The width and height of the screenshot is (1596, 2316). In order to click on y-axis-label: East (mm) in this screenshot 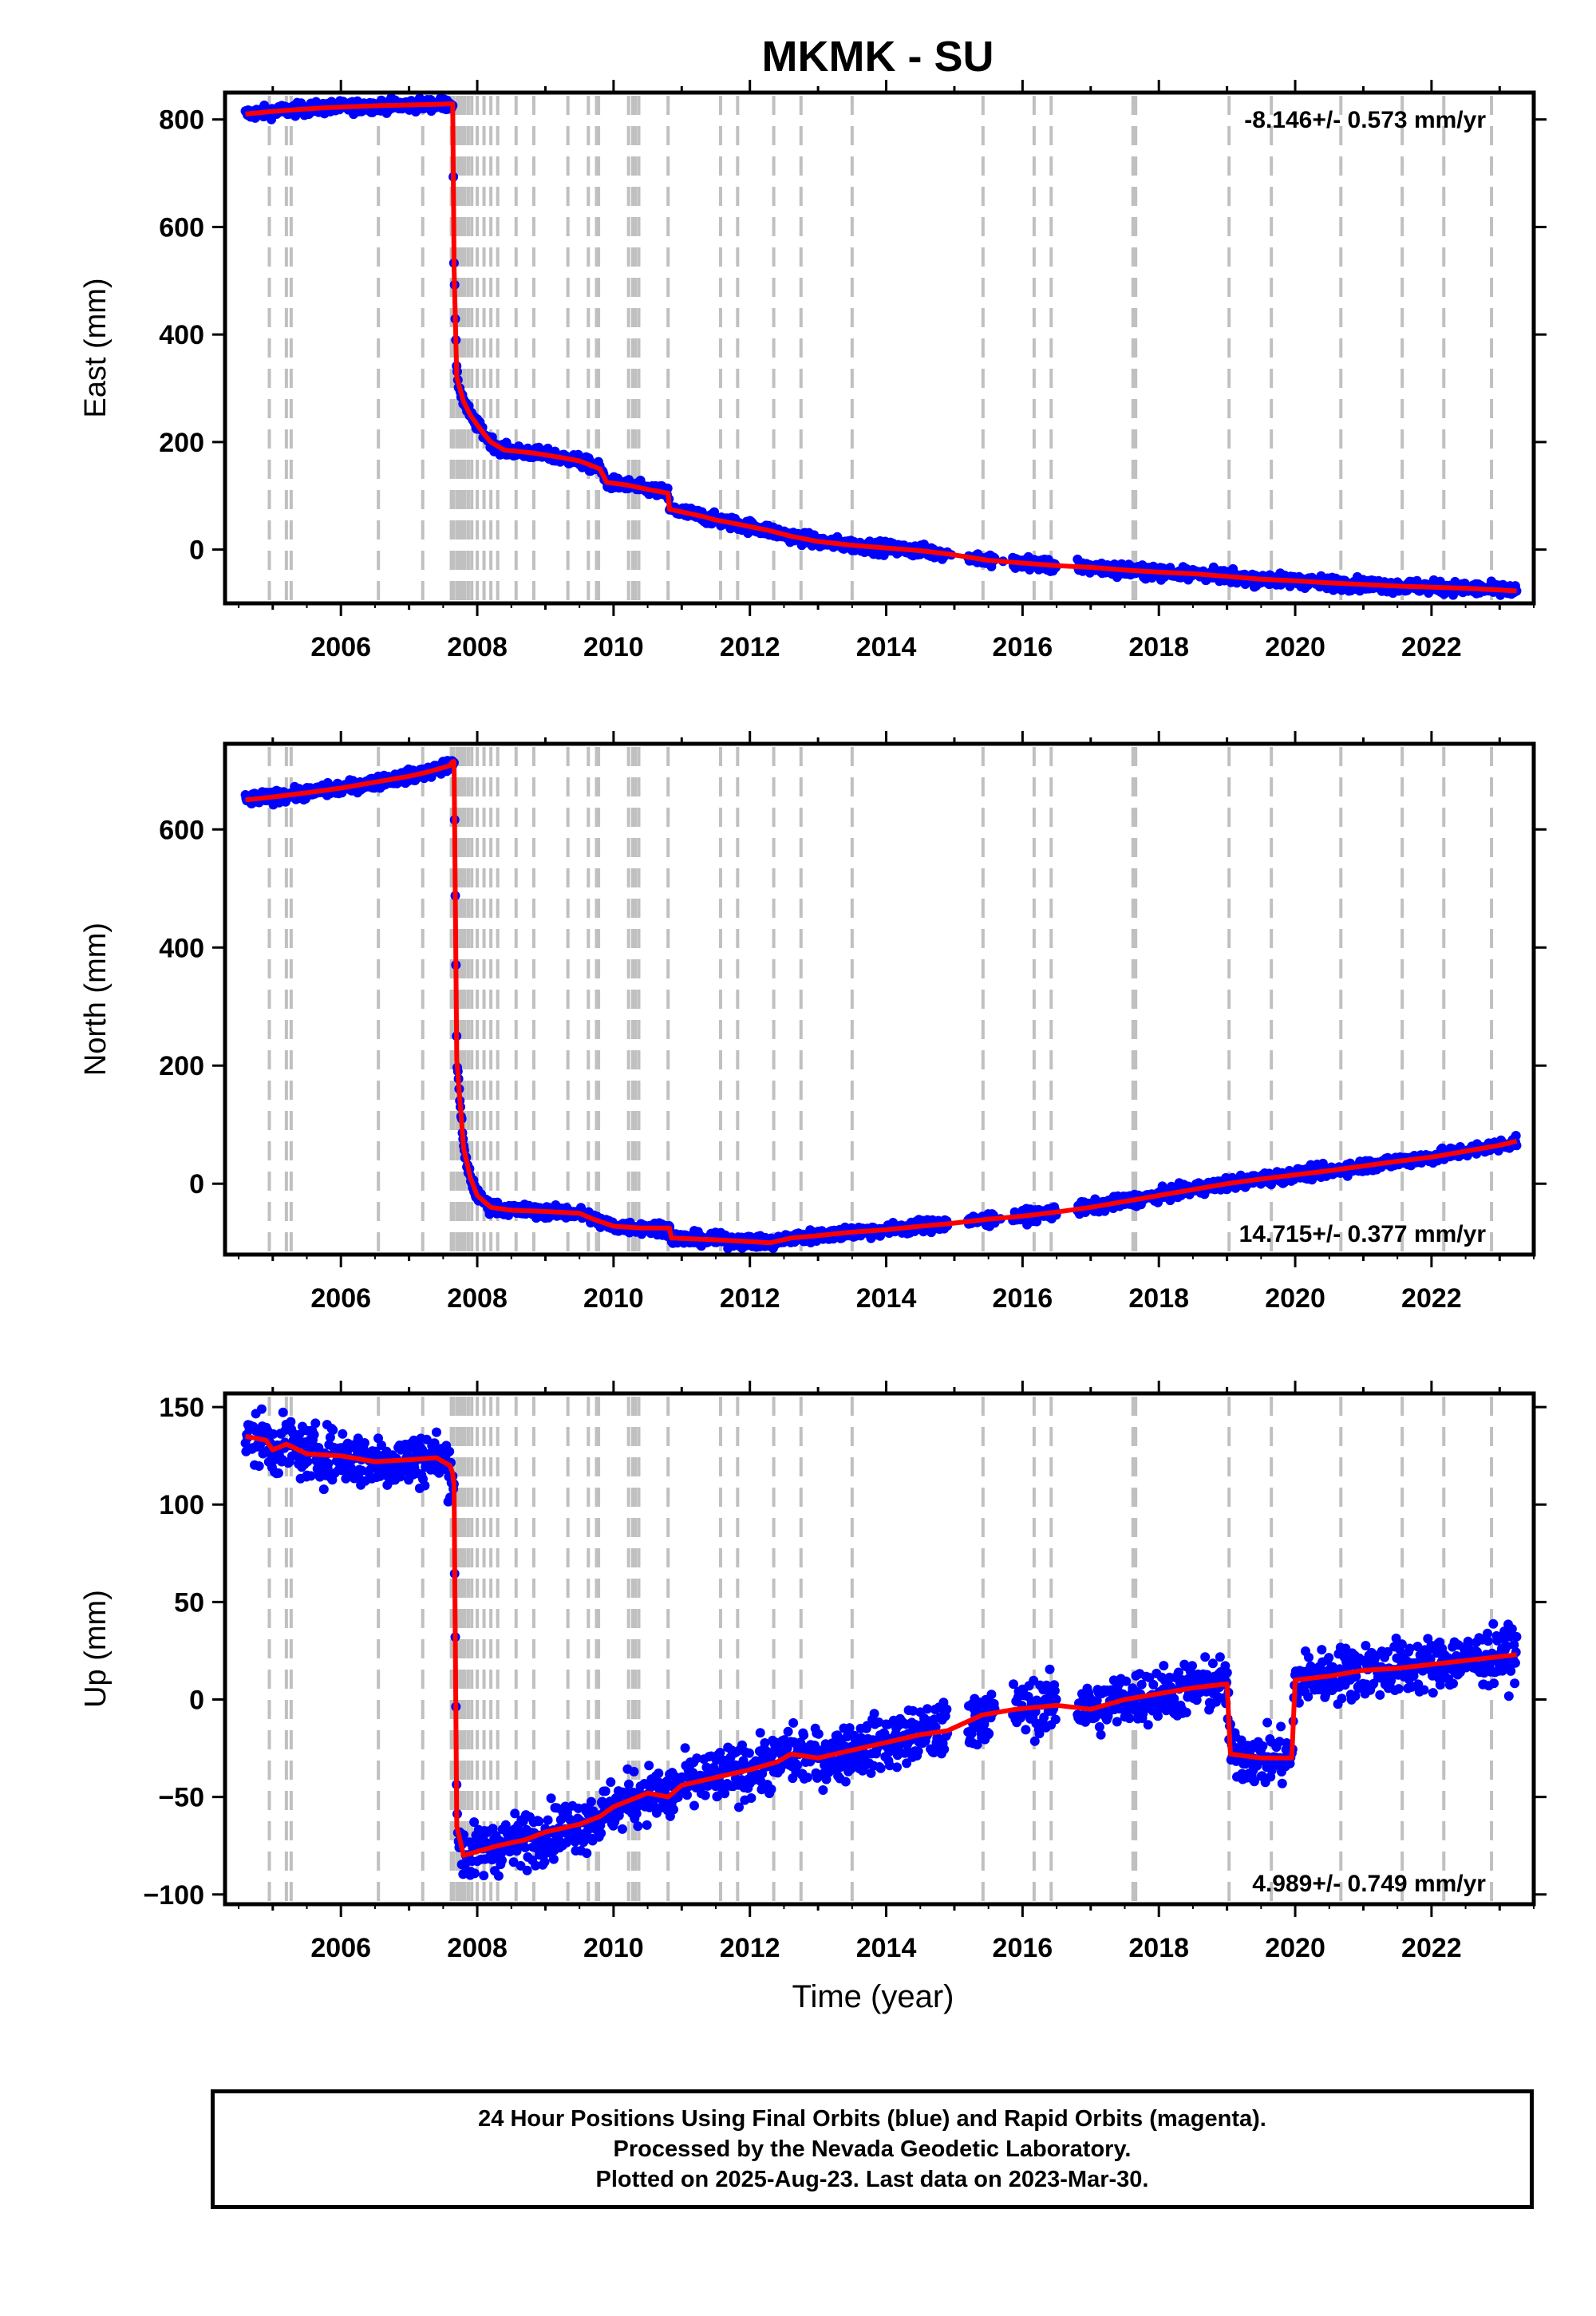, I will do `click(96, 347)`.